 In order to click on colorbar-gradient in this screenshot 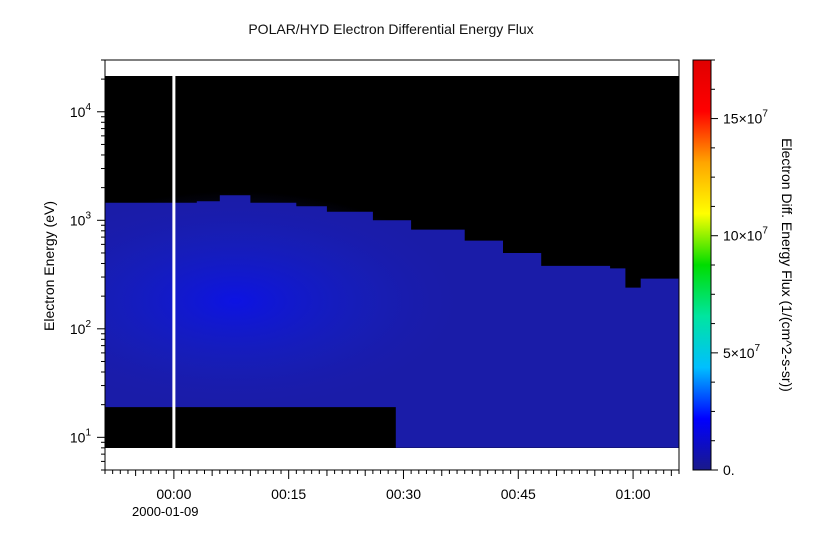, I will do `click(702, 265)`.